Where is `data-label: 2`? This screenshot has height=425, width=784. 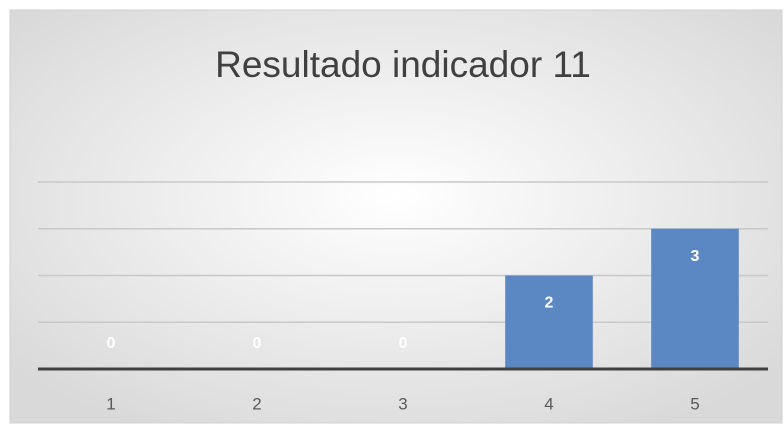 data-label: 2 is located at coordinates (549, 303).